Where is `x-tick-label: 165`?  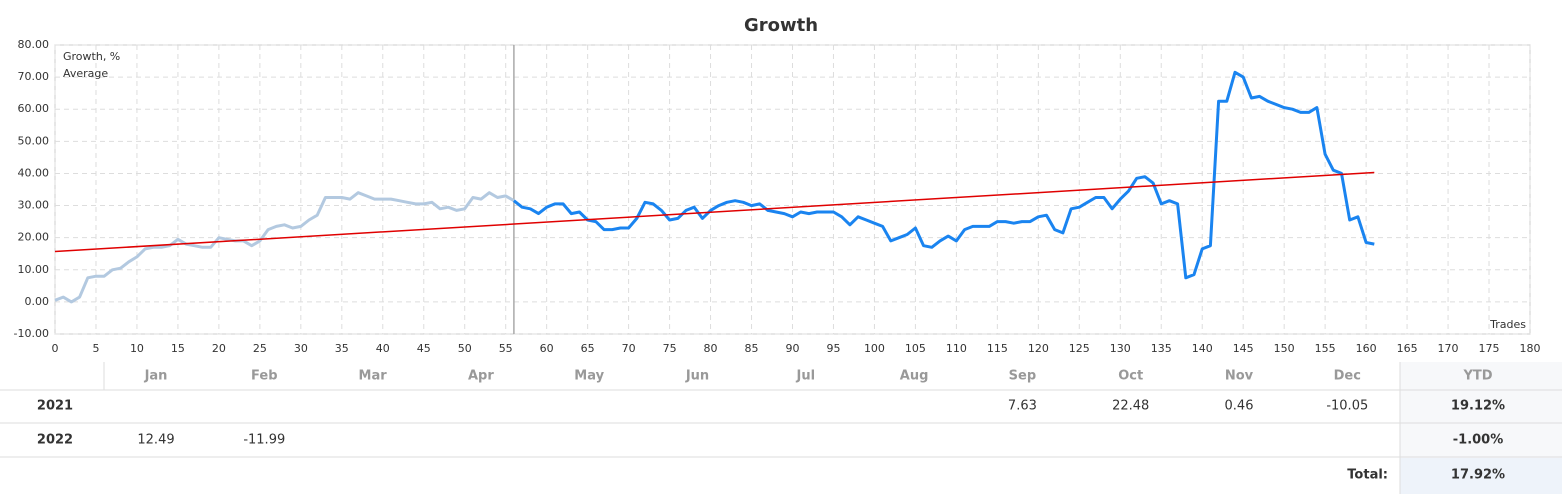
x-tick-label: 165 is located at coordinates (1407, 348).